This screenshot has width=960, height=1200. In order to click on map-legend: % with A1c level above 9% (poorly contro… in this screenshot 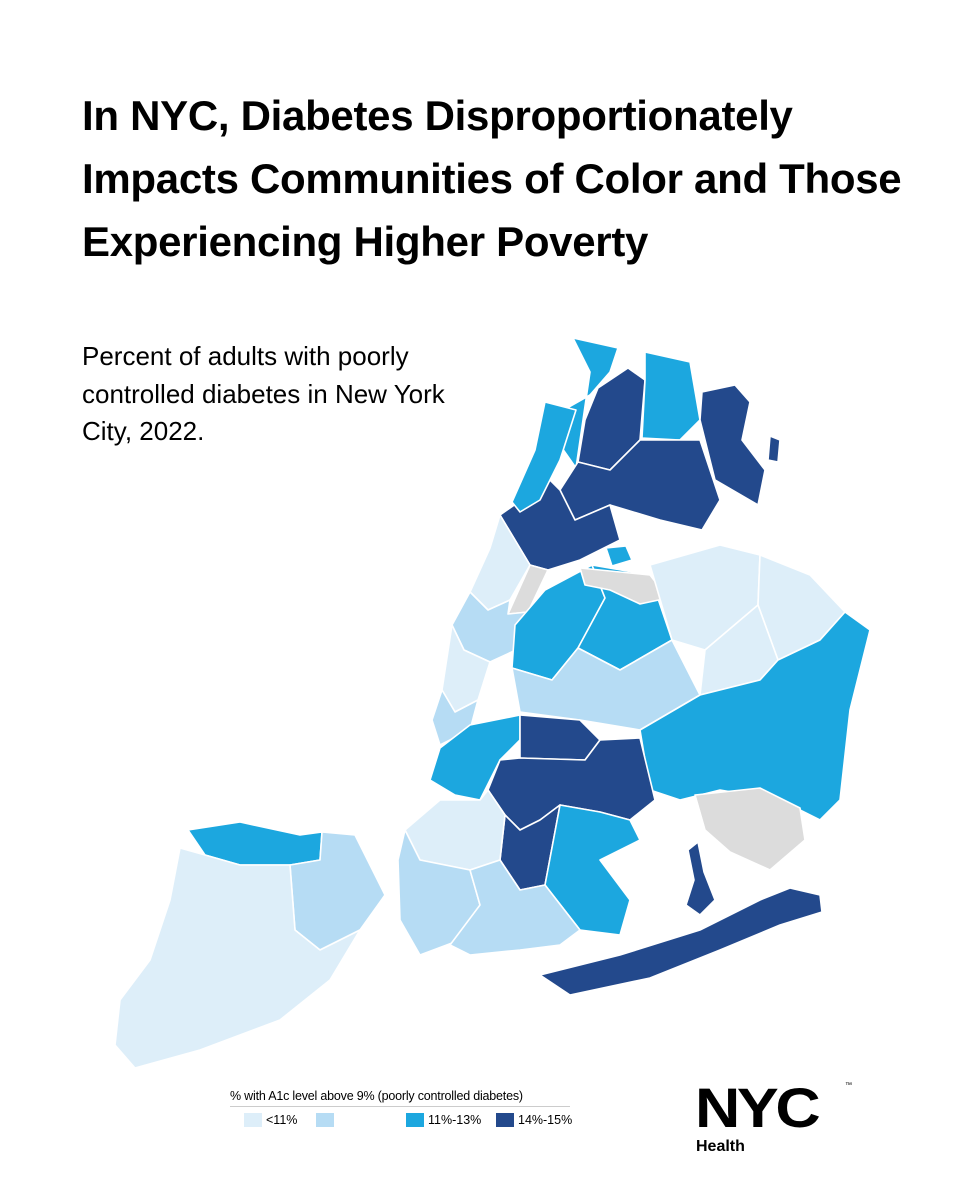, I will do `click(401, 1114)`.